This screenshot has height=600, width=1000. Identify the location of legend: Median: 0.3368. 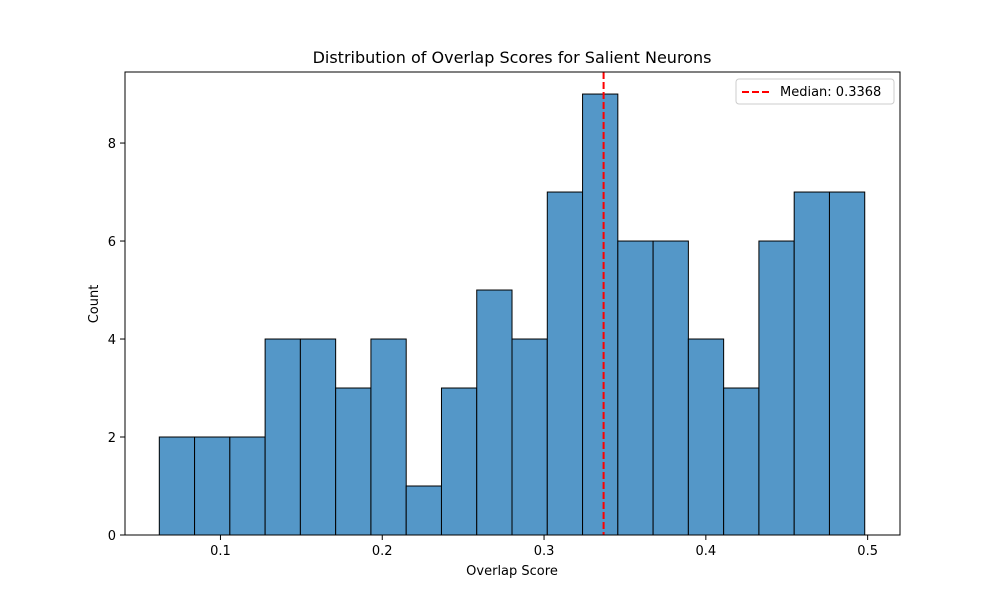
(815, 91).